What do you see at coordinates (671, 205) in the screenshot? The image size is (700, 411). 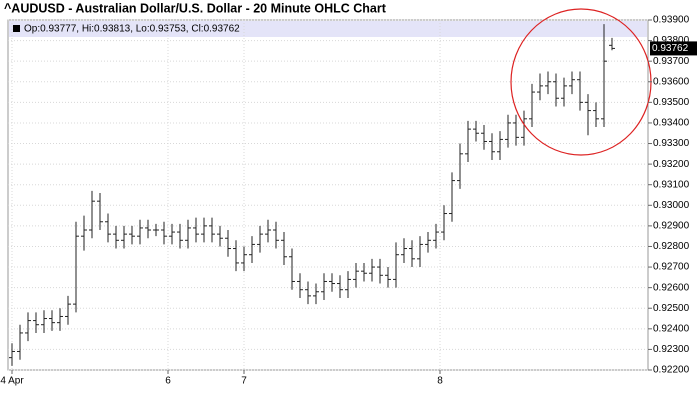 I see `y-tick-label: 0.93000` at bounding box center [671, 205].